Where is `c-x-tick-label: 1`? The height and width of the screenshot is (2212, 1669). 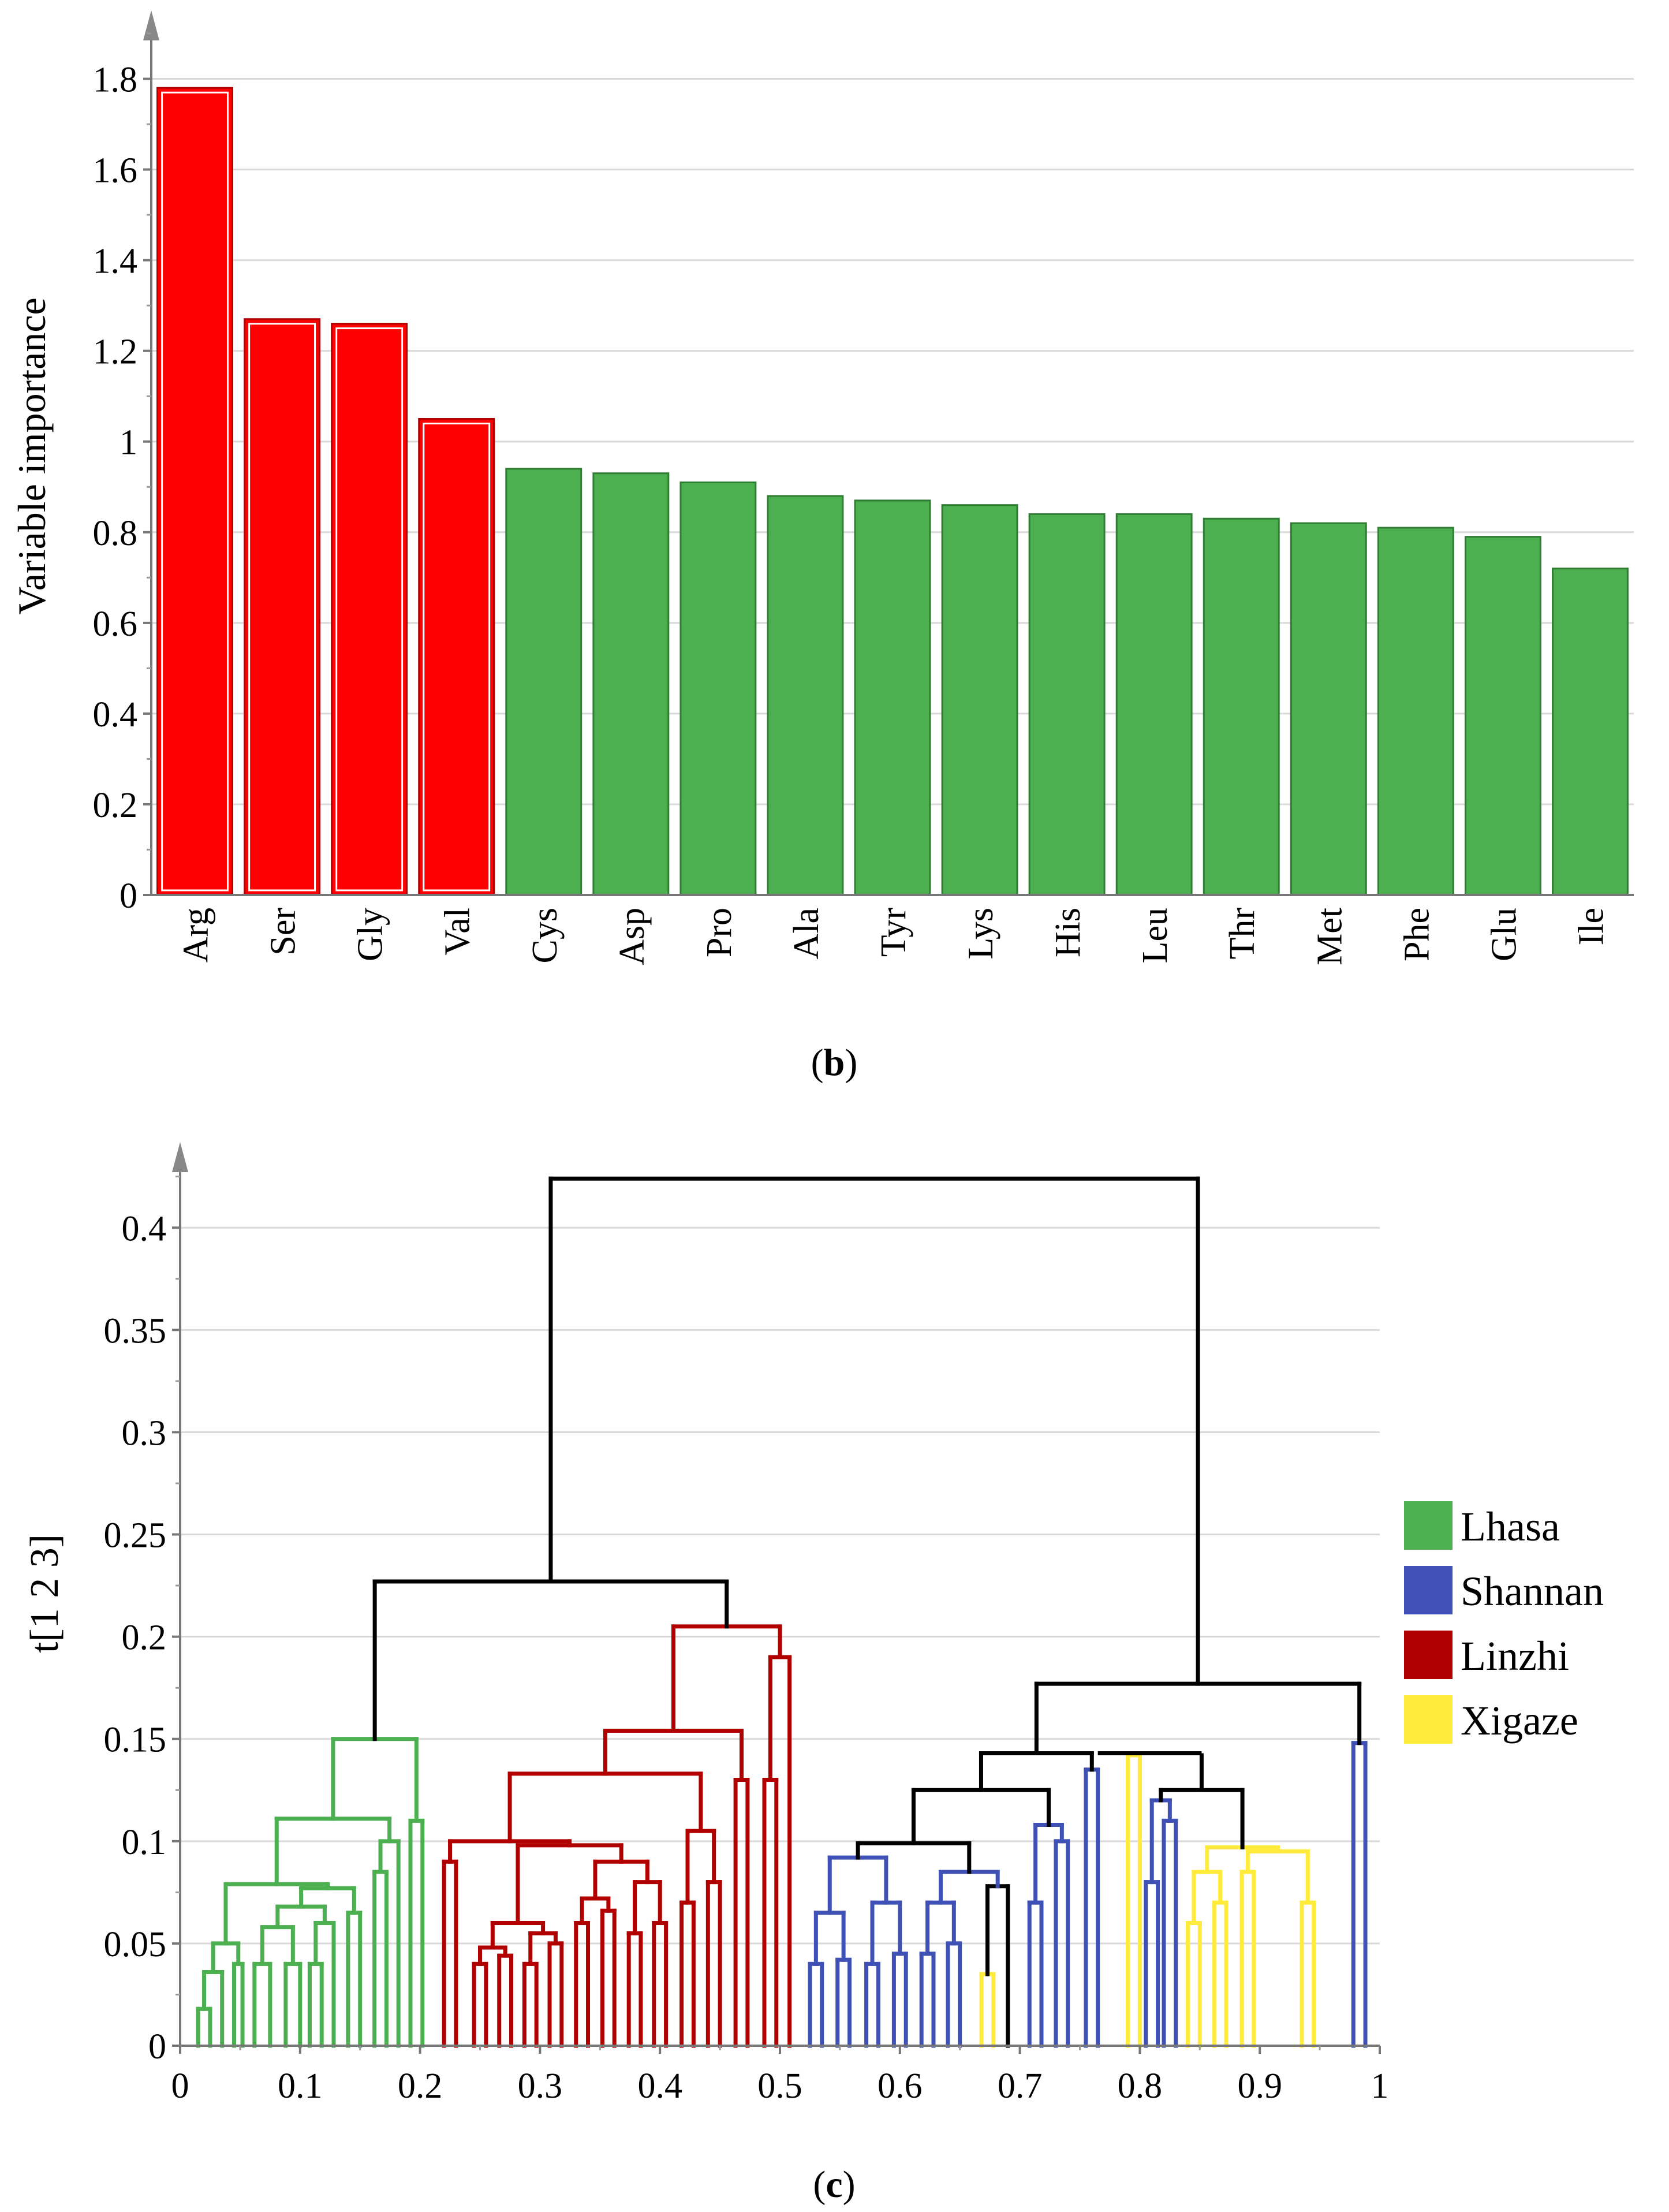
c-x-tick-label: 1 is located at coordinates (1380, 2086).